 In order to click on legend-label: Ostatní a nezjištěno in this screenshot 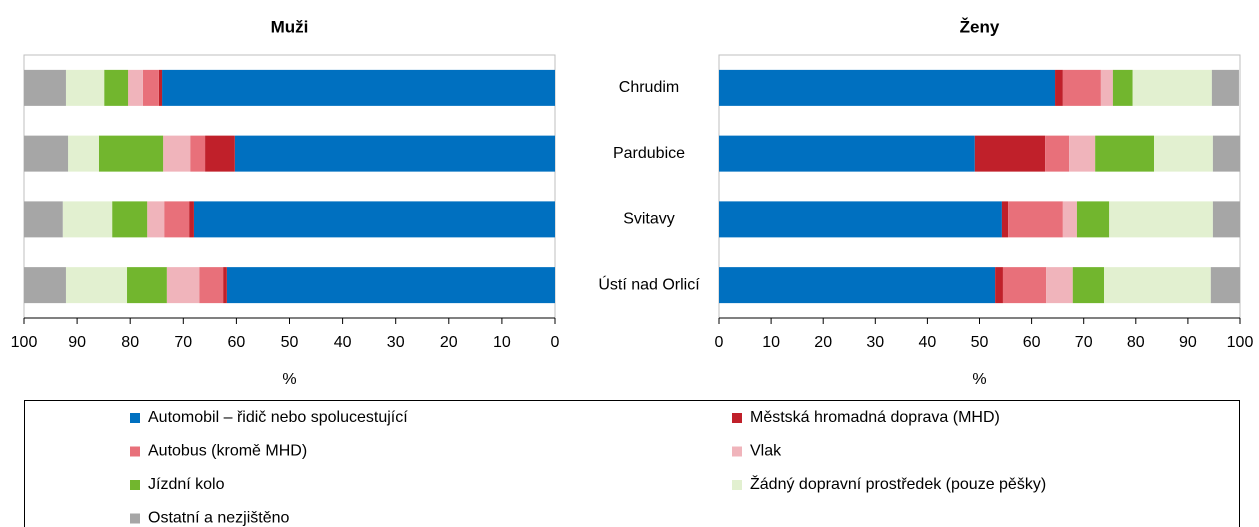, I will do `click(219, 518)`.